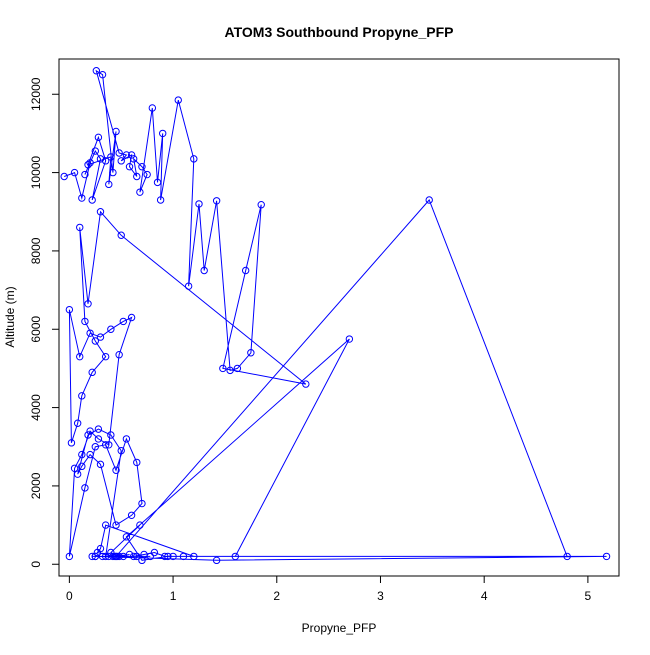 Image resolution: width=650 pixels, height=655 pixels. I want to click on y-tick-label: 0, so click(36, 564).